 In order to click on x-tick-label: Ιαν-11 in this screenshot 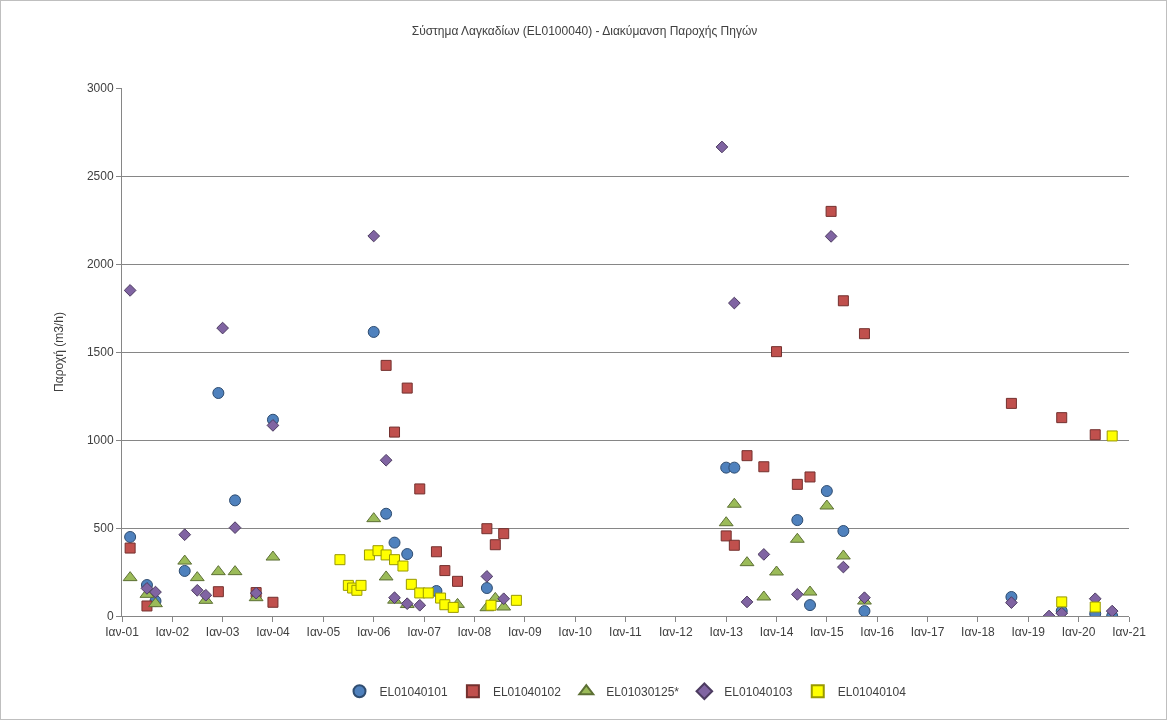, I will do `click(626, 632)`.